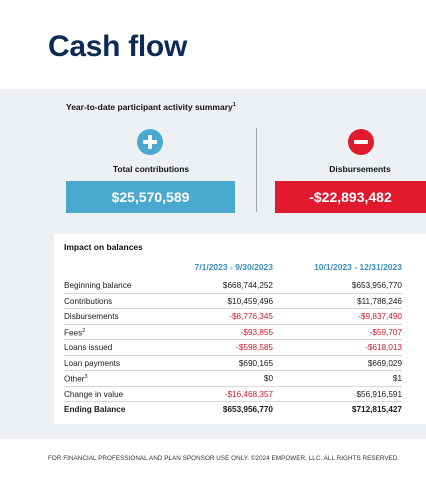 This screenshot has height=480, width=426. Describe the element at coordinates (247, 285) in the screenshot. I see `value-q3: $668,744,252` at that location.